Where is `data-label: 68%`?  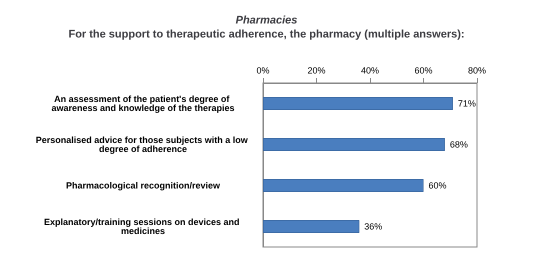 data-label: 68% is located at coordinates (459, 145).